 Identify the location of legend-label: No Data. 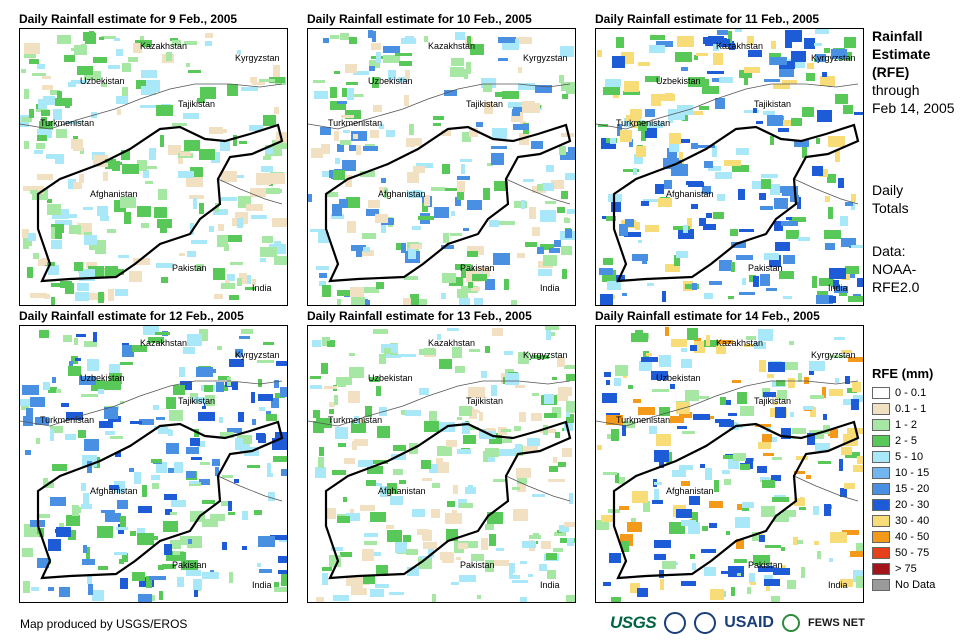
(915, 585).